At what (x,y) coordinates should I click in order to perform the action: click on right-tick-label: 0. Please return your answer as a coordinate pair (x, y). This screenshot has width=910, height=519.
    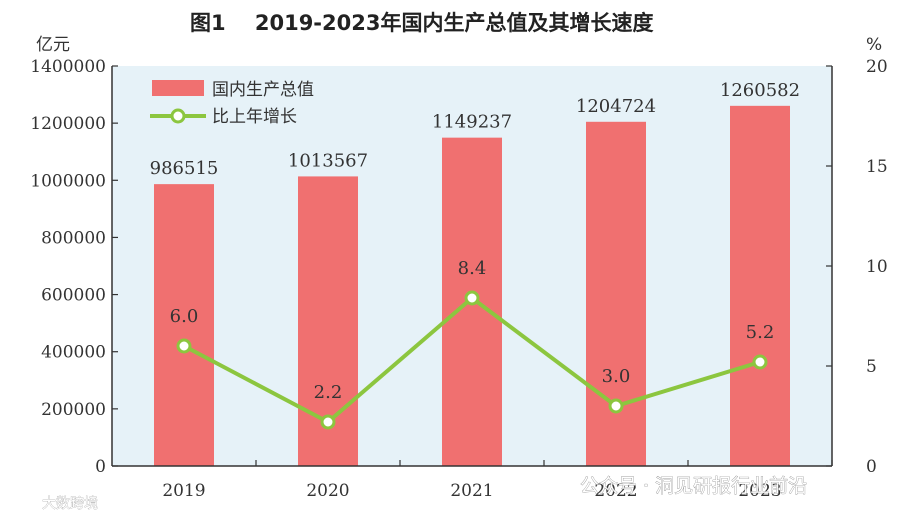
    Looking at the image, I should click on (871, 467).